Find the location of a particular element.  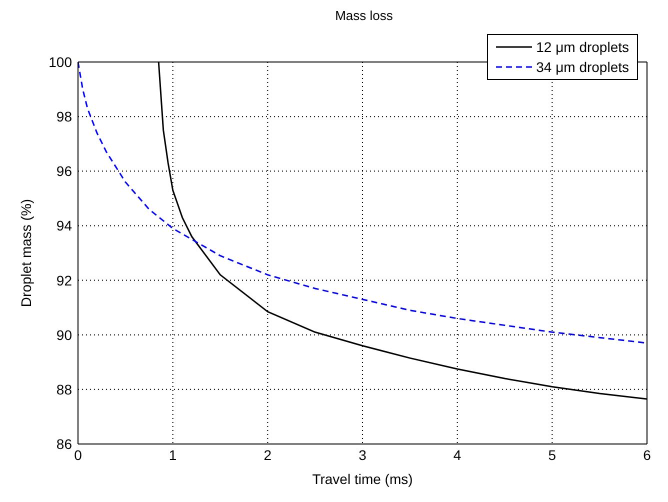

x-tick-label: 6 is located at coordinates (647, 454).